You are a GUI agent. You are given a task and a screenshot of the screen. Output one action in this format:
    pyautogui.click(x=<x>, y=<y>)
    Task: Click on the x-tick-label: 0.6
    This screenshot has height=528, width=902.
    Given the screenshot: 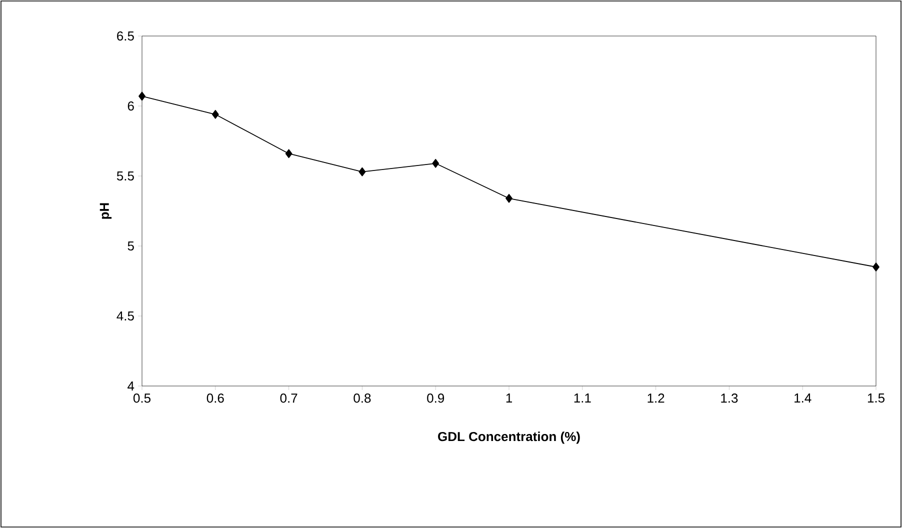 What is the action you would take?
    pyautogui.click(x=215, y=398)
    